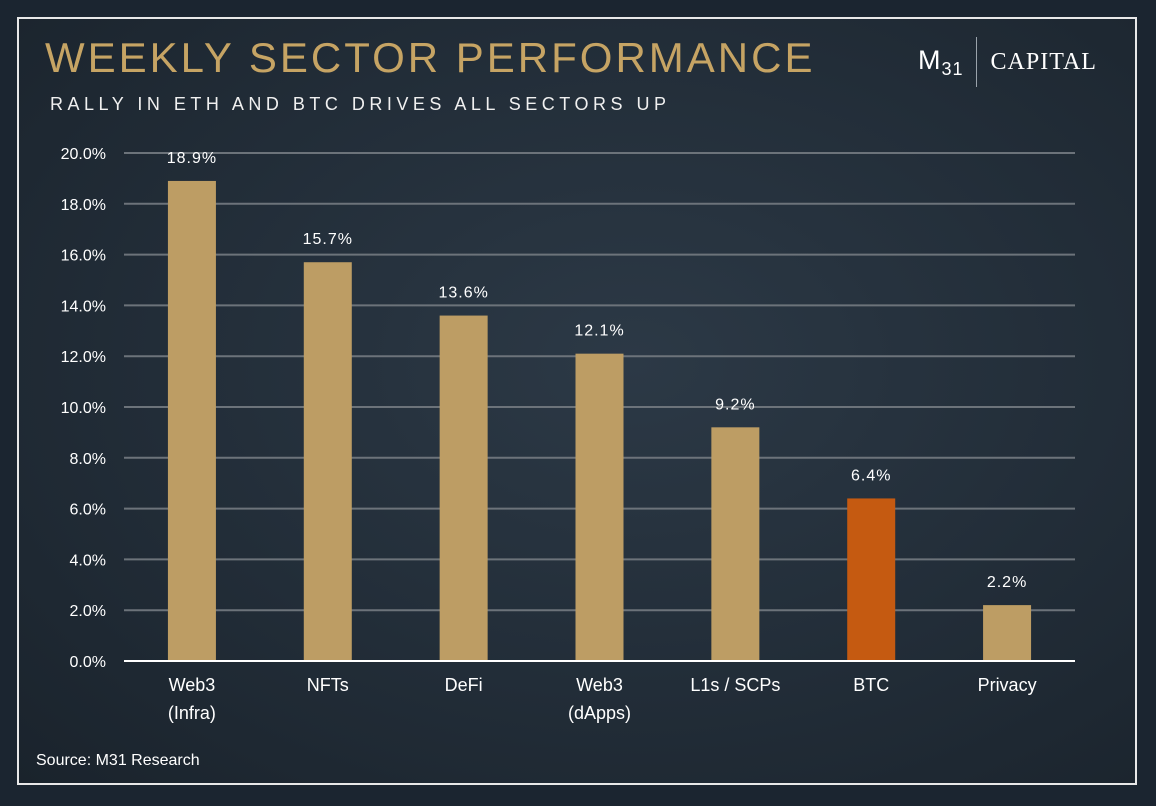 This screenshot has height=806, width=1156. I want to click on logo-mark: M31, so click(941, 62).